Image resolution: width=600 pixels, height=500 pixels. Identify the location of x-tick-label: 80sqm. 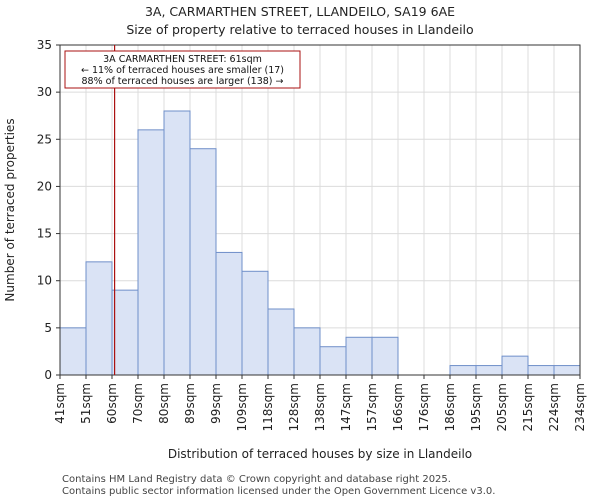
(164, 403).